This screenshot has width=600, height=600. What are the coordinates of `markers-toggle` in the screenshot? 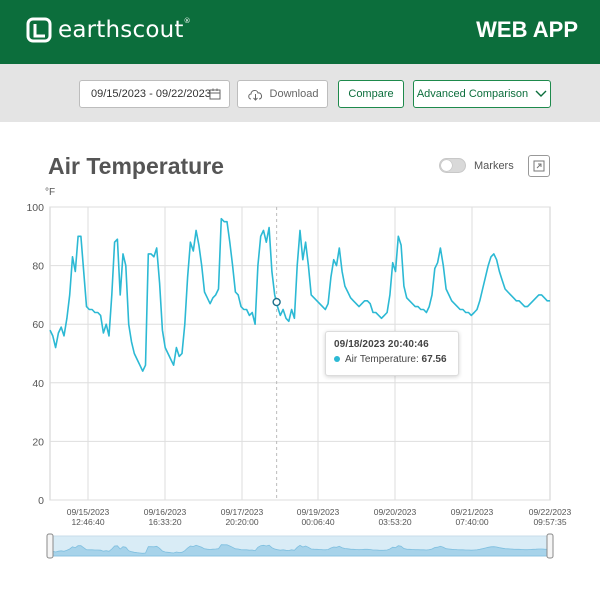 It's located at (452, 165).